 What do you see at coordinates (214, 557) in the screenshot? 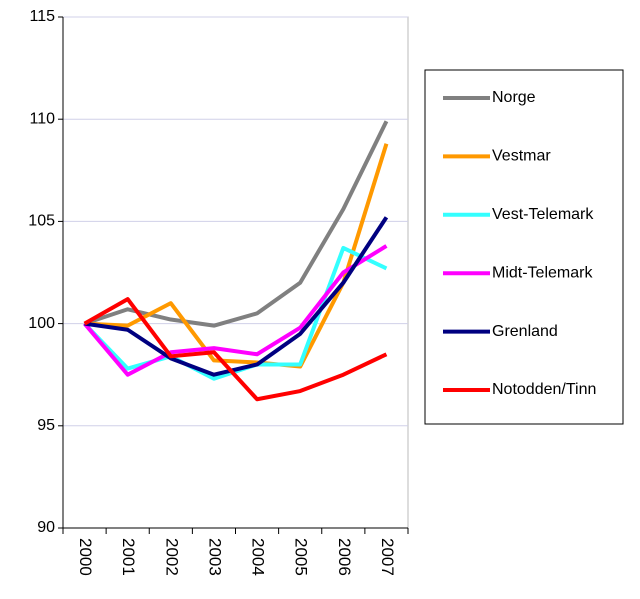
I see `x-tick-label: 2003` at bounding box center [214, 557].